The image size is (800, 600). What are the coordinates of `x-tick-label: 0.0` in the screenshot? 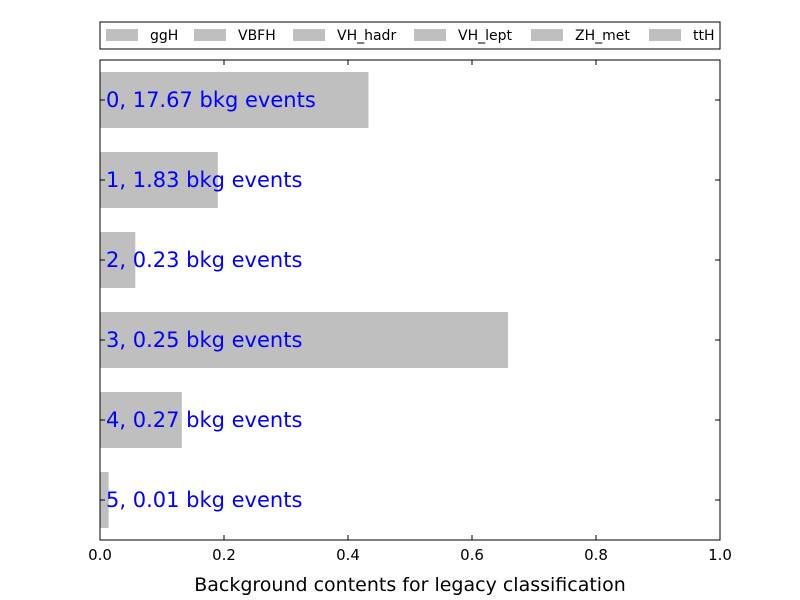 It's located at (100, 555).